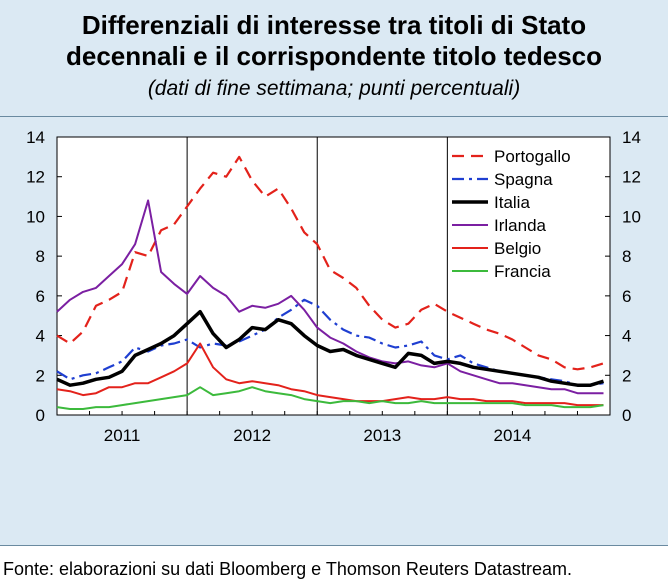 The height and width of the screenshot is (582, 668). I want to click on y-tick-label-right: 12, so click(631, 177).